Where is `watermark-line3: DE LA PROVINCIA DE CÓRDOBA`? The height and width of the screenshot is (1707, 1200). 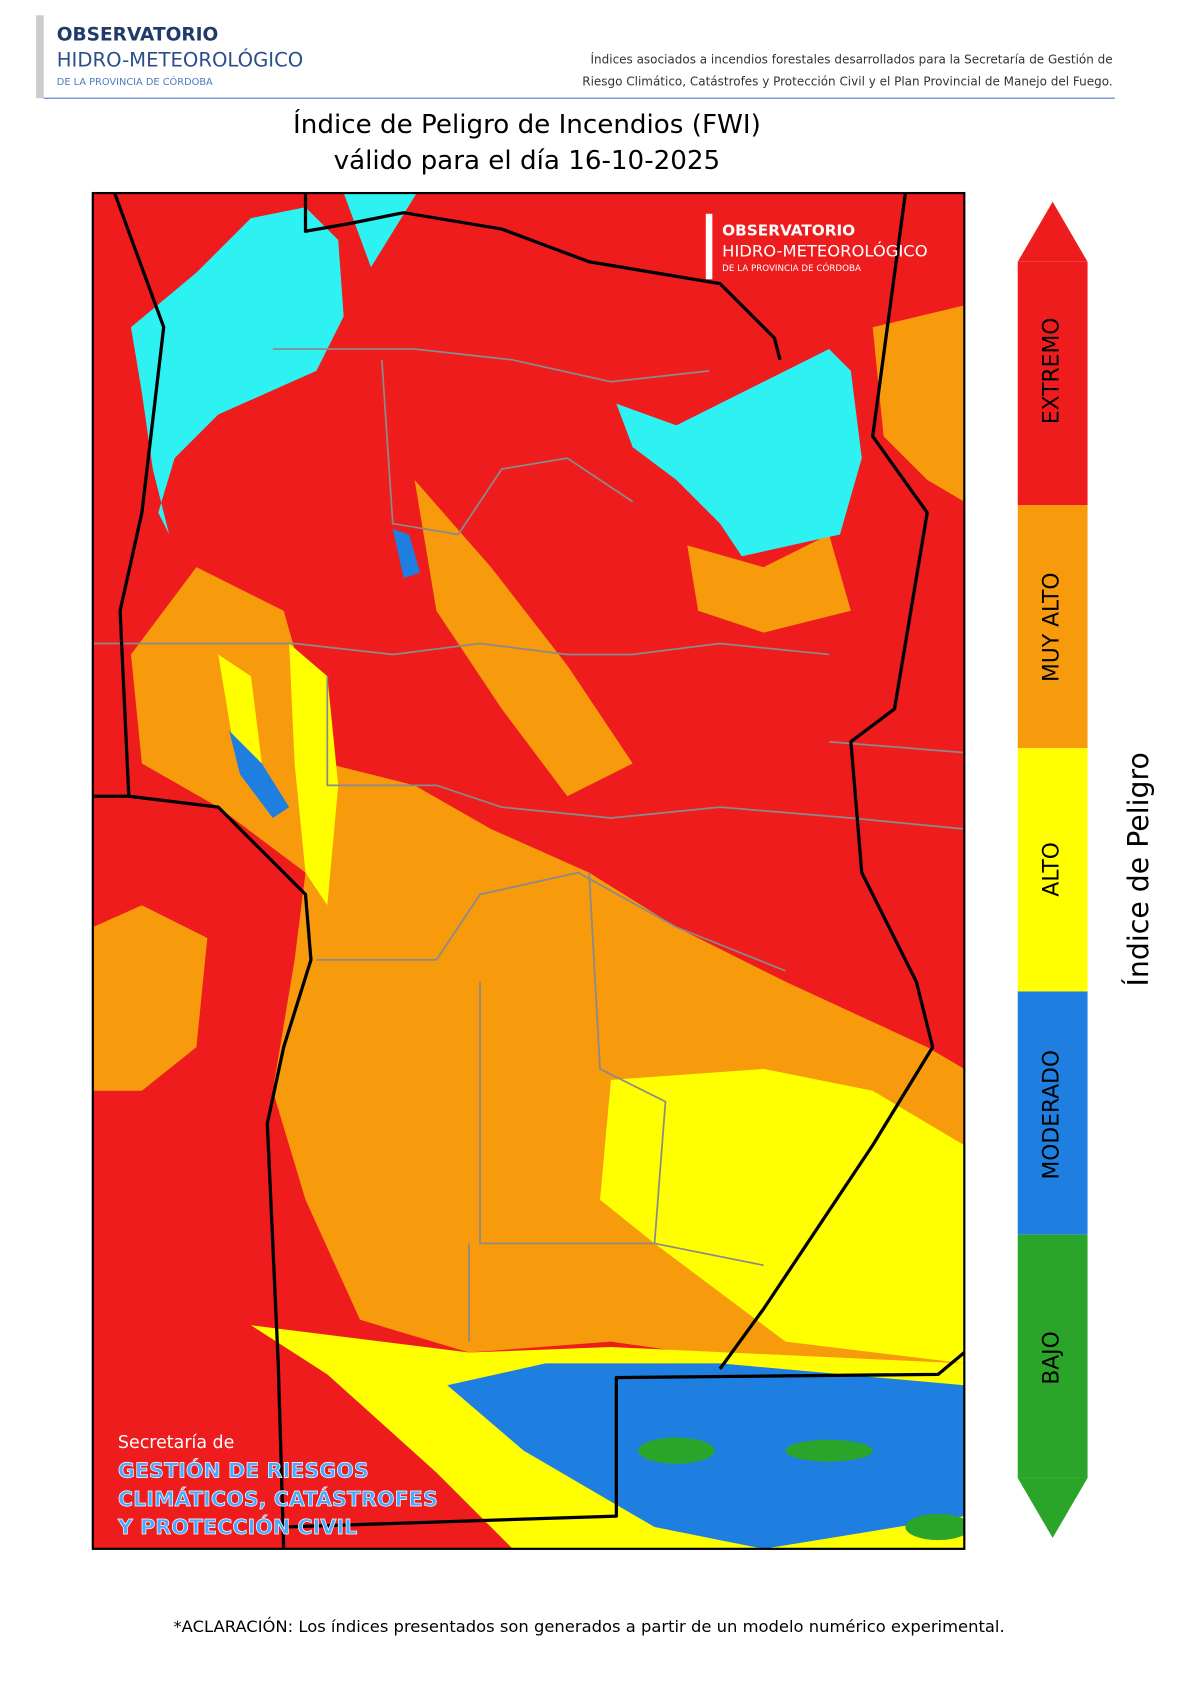 watermark-line3: DE LA PROVINCIA DE CÓRDOBA is located at coordinates (791, 268).